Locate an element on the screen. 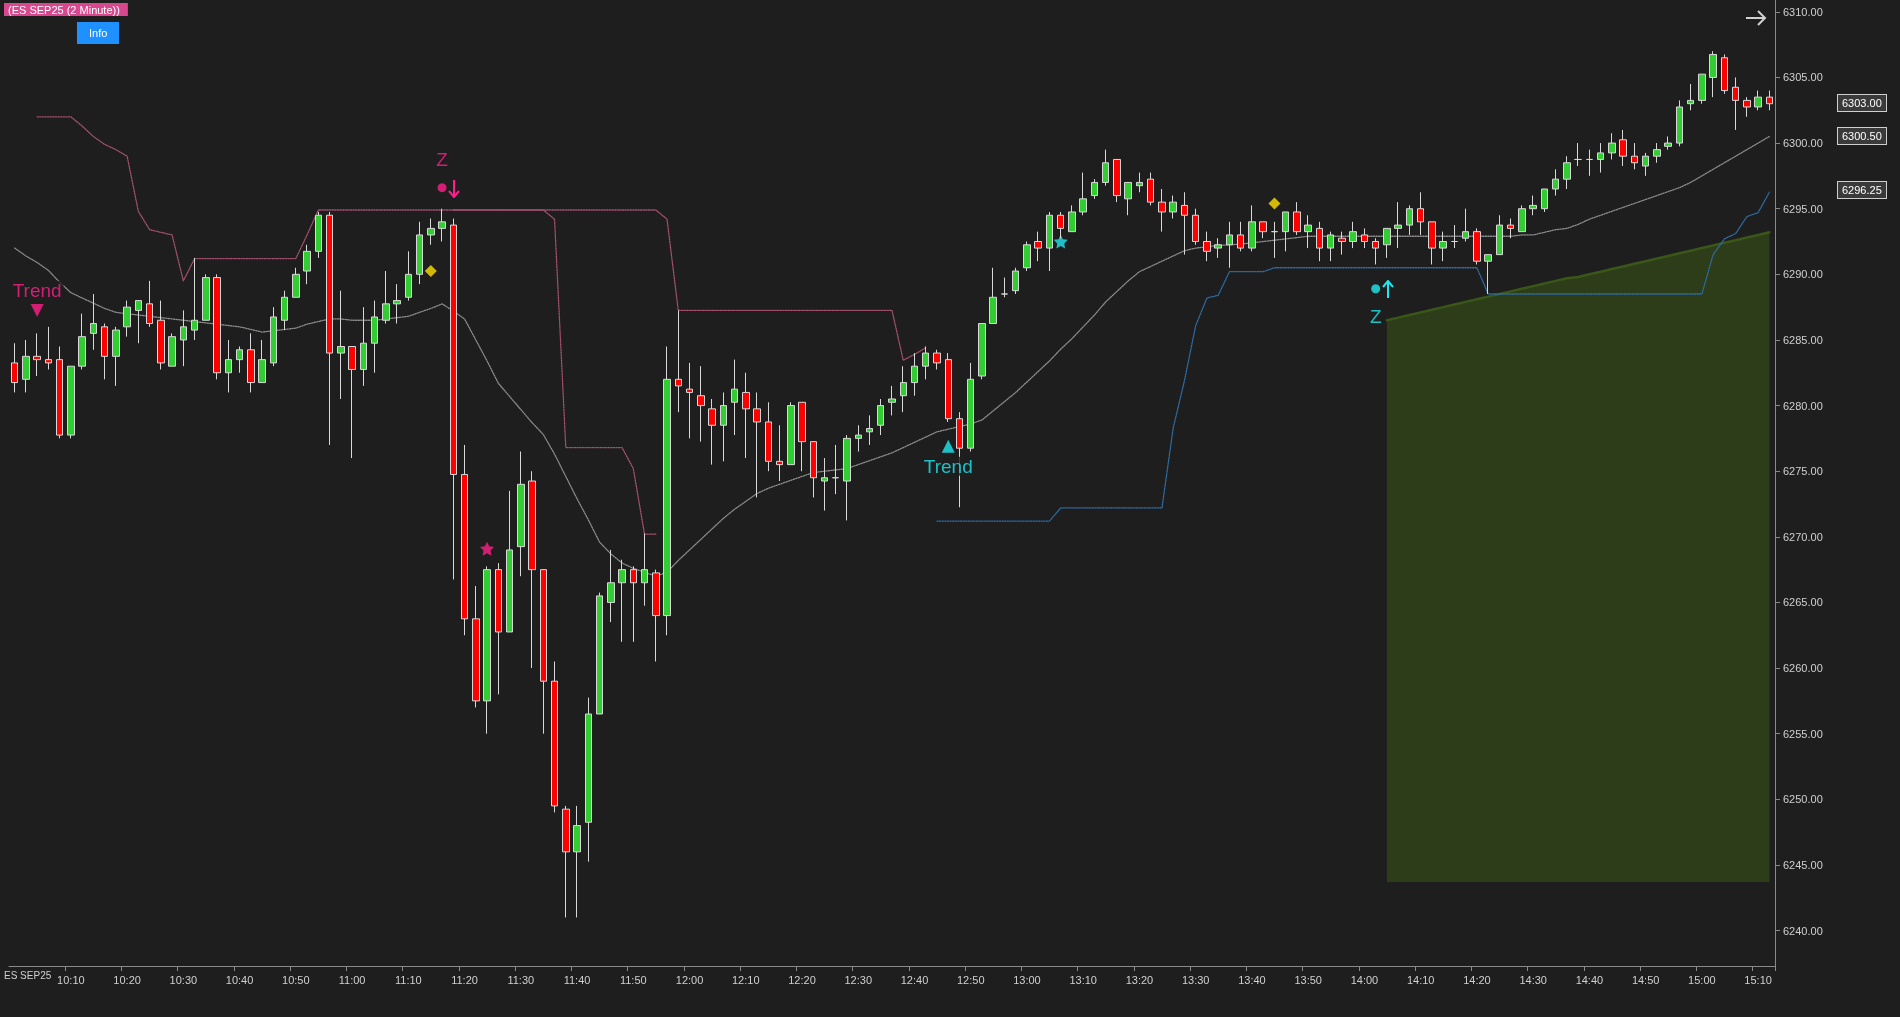 This screenshot has height=1017, width=1900. x-tick-label: 13:30 is located at coordinates (1195, 979).